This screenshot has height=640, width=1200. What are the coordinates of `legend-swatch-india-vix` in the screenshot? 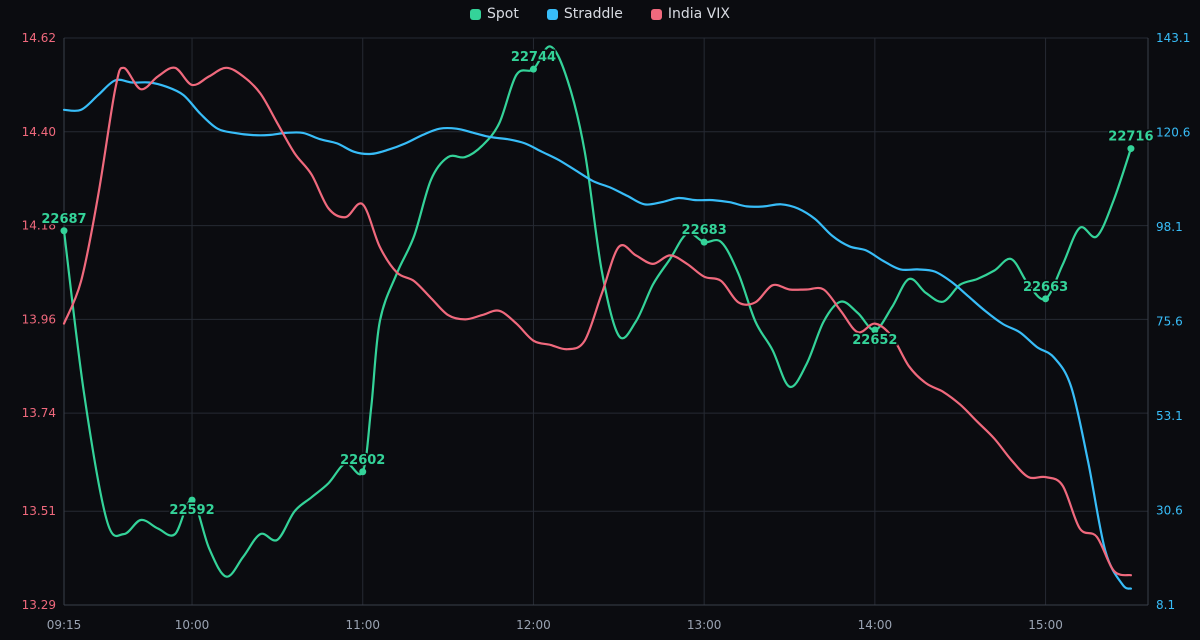 It's located at (656, 14).